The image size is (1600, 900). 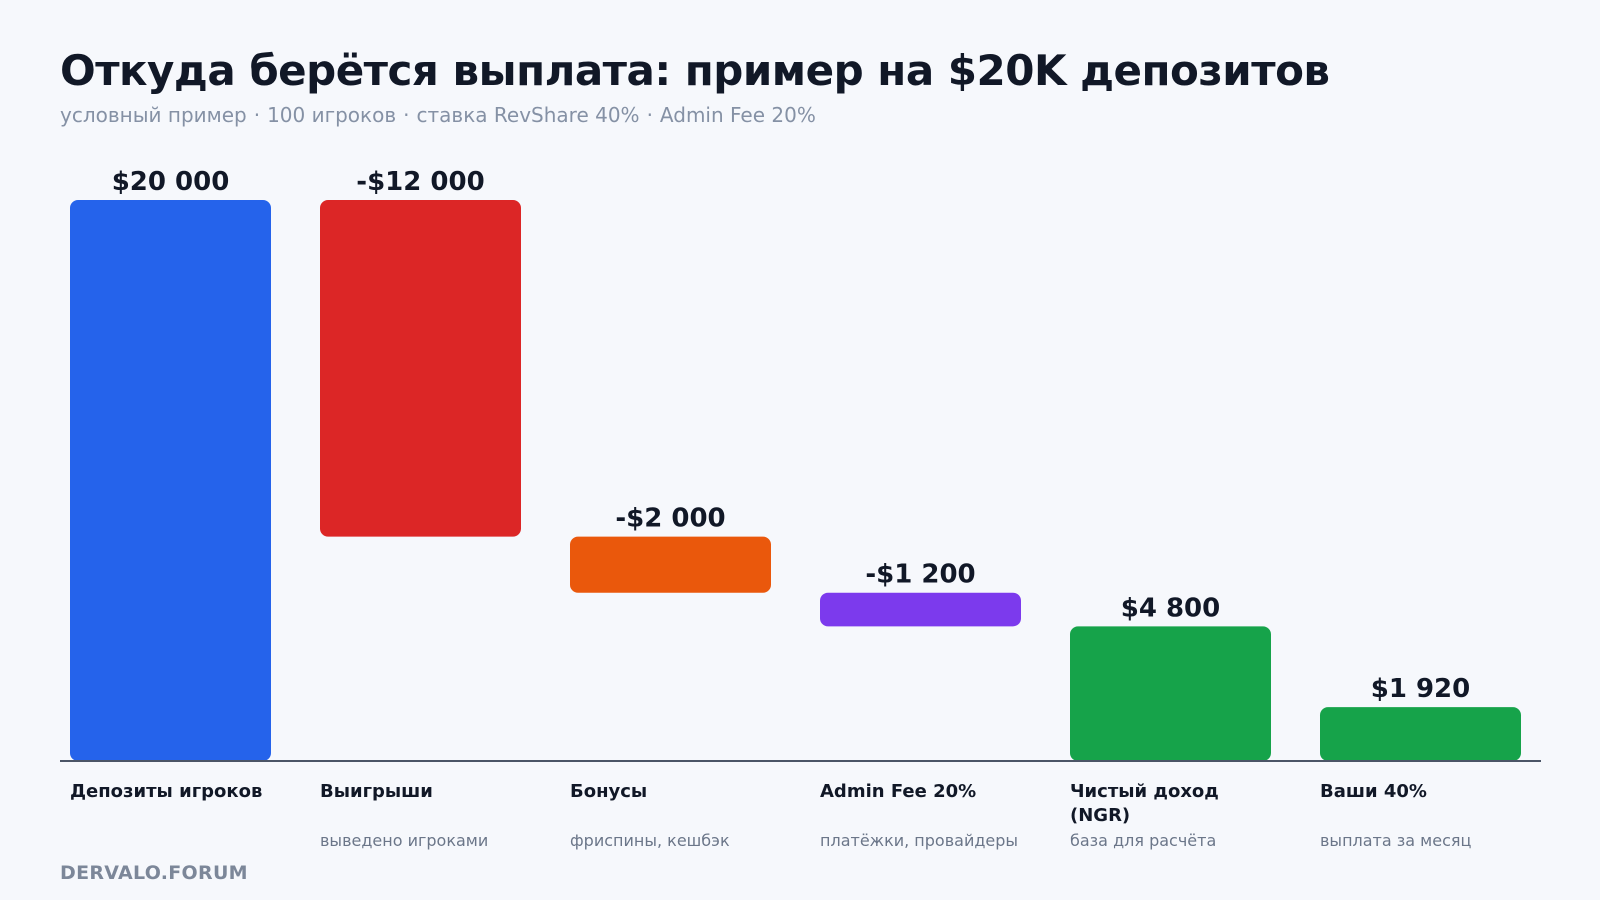 What do you see at coordinates (737, 115) in the screenshot?
I see `subtitle-part: Admin Fee 20%` at bounding box center [737, 115].